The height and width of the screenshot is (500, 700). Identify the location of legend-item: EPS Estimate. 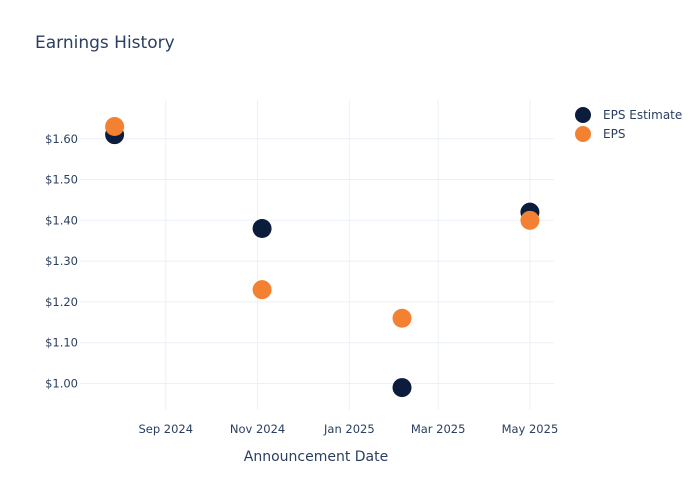
(628, 115).